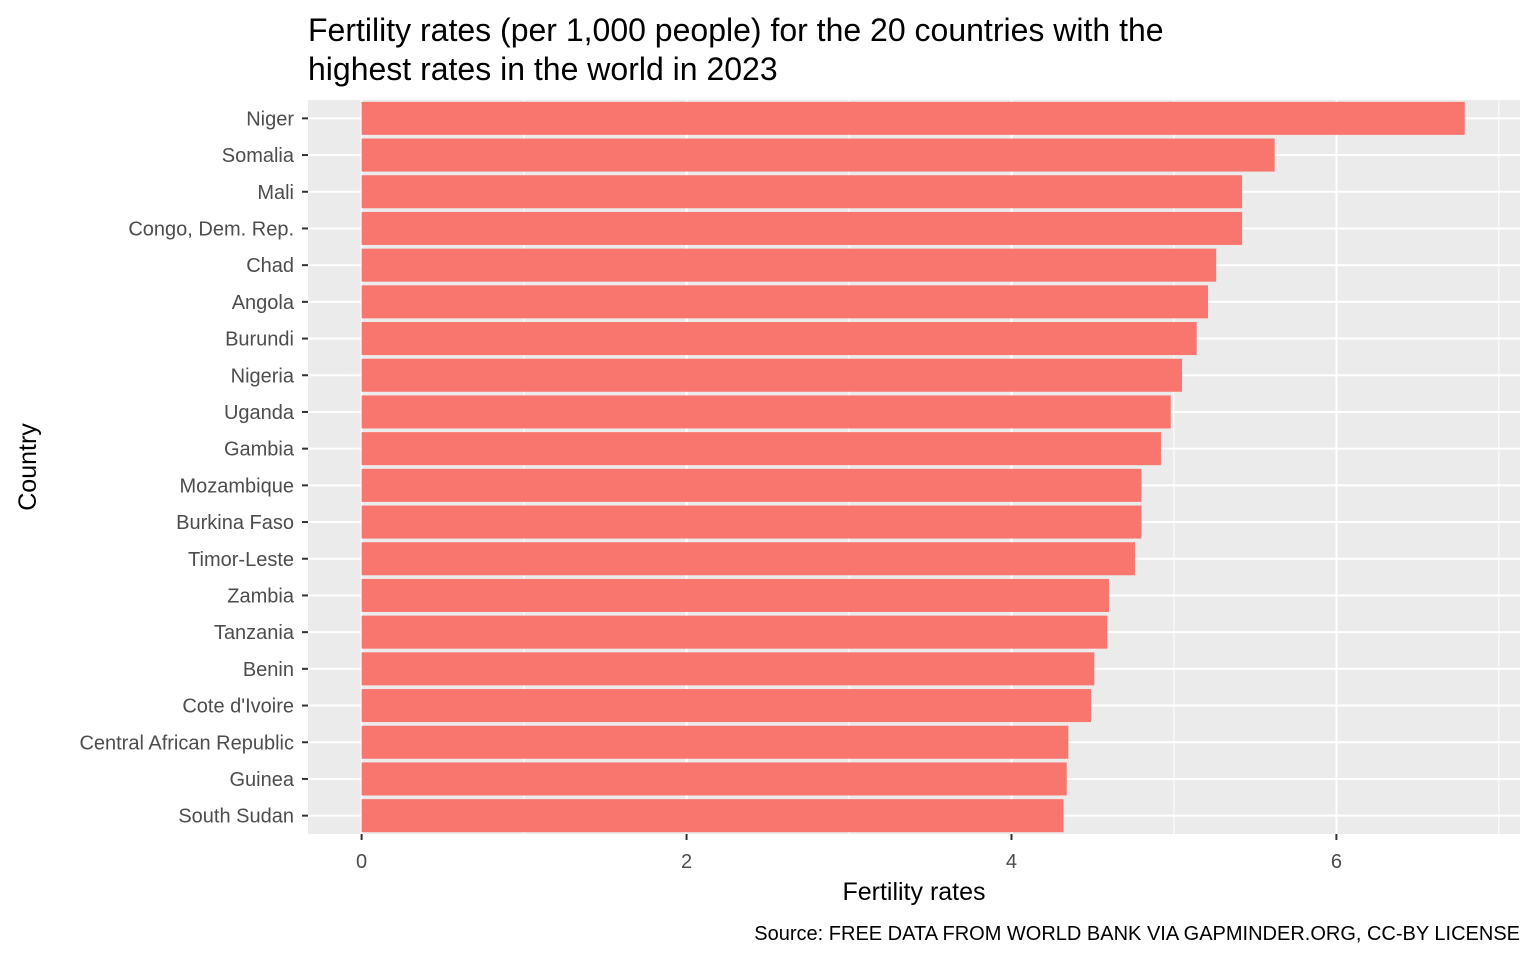 This screenshot has height=960, width=1536. Describe the element at coordinates (28, 467) in the screenshot. I see `y-axis-title: Country` at that location.